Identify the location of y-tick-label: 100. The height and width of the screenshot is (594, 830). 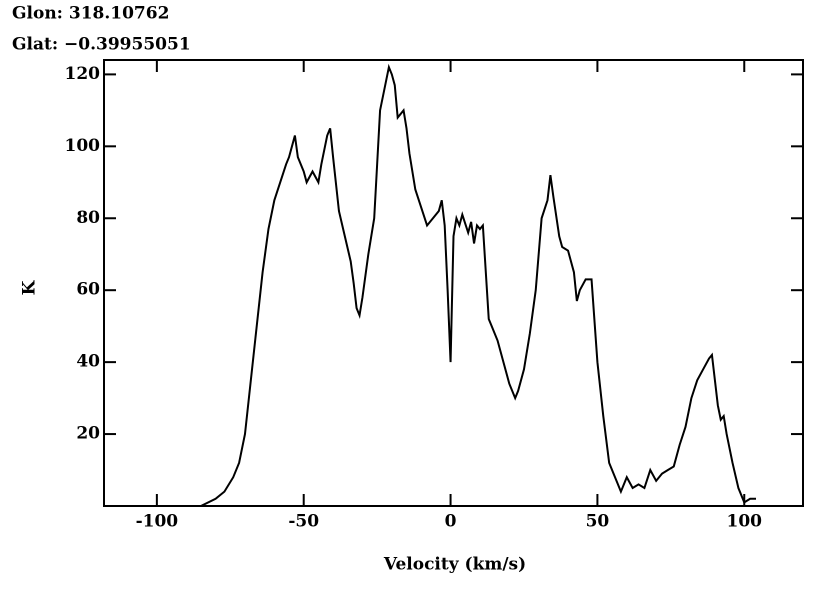
(83, 146).